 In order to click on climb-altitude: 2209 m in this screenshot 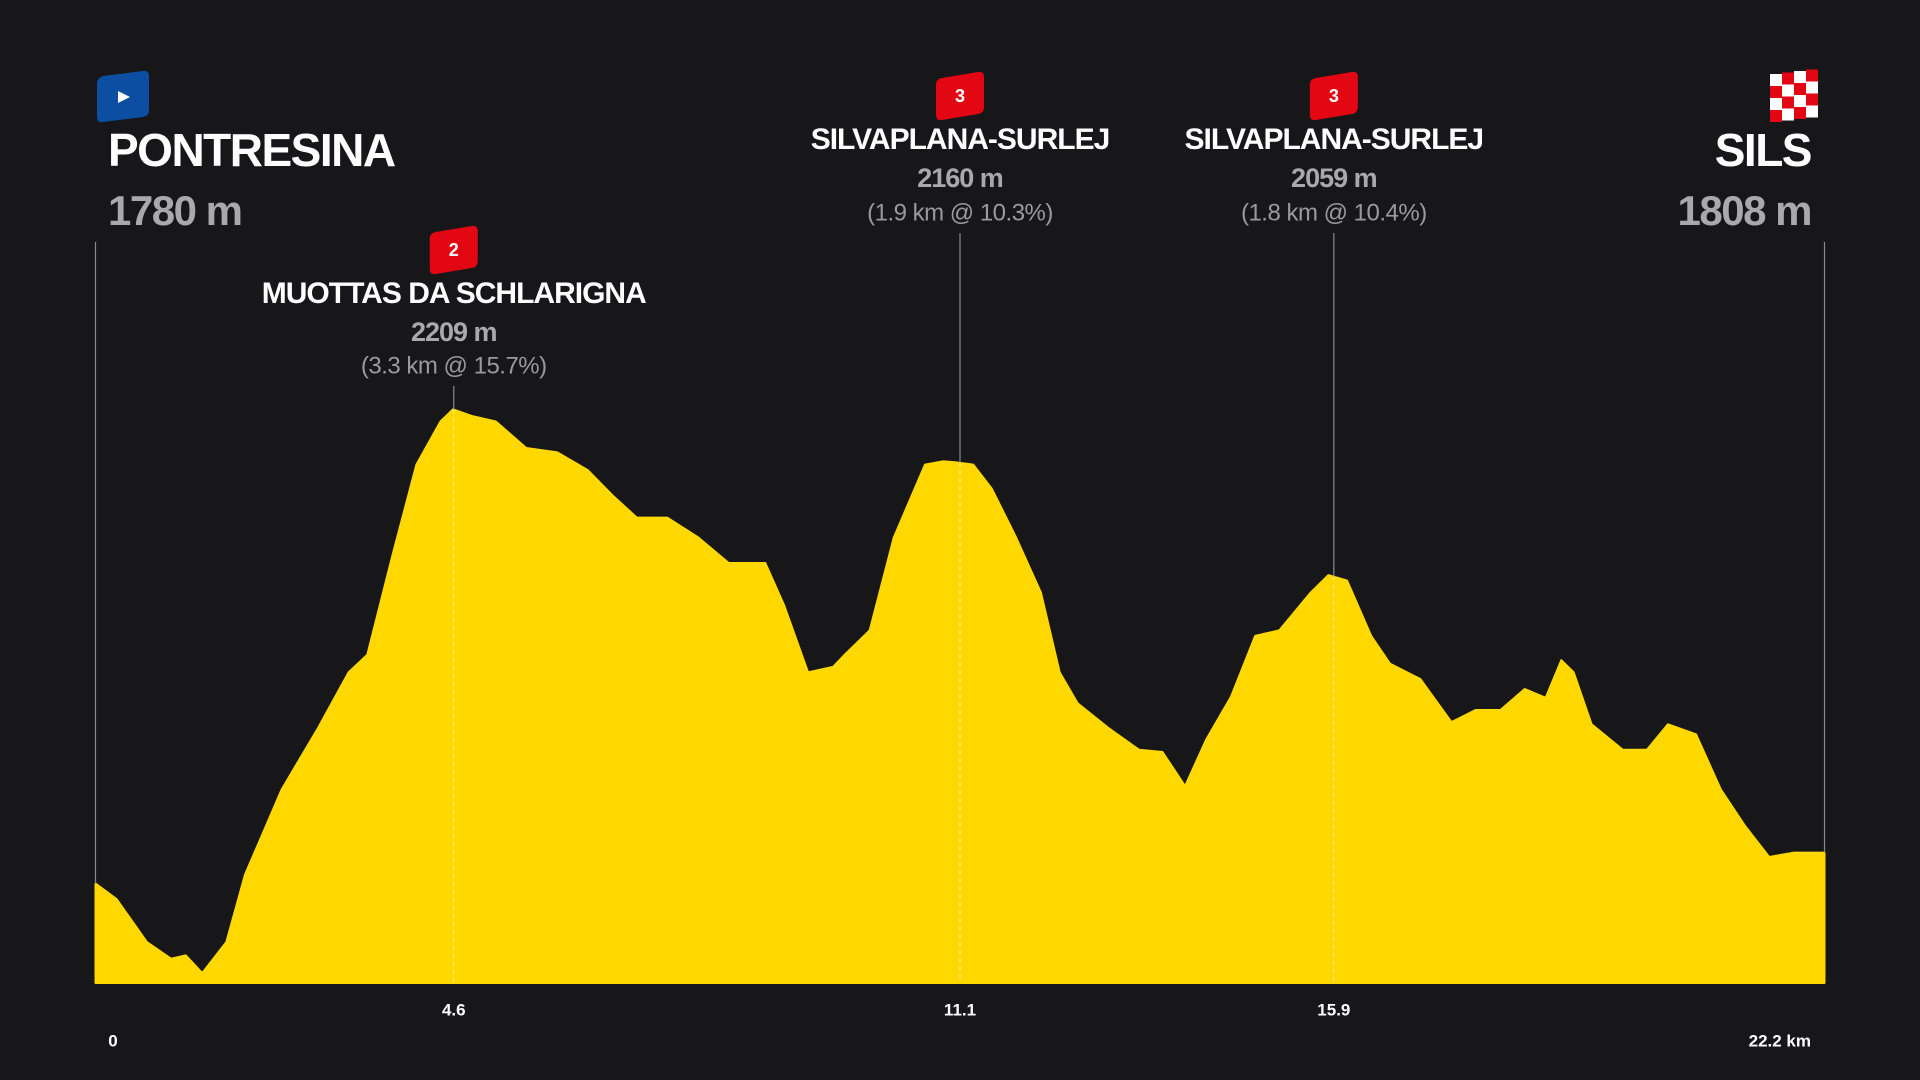, I will do `click(454, 332)`.